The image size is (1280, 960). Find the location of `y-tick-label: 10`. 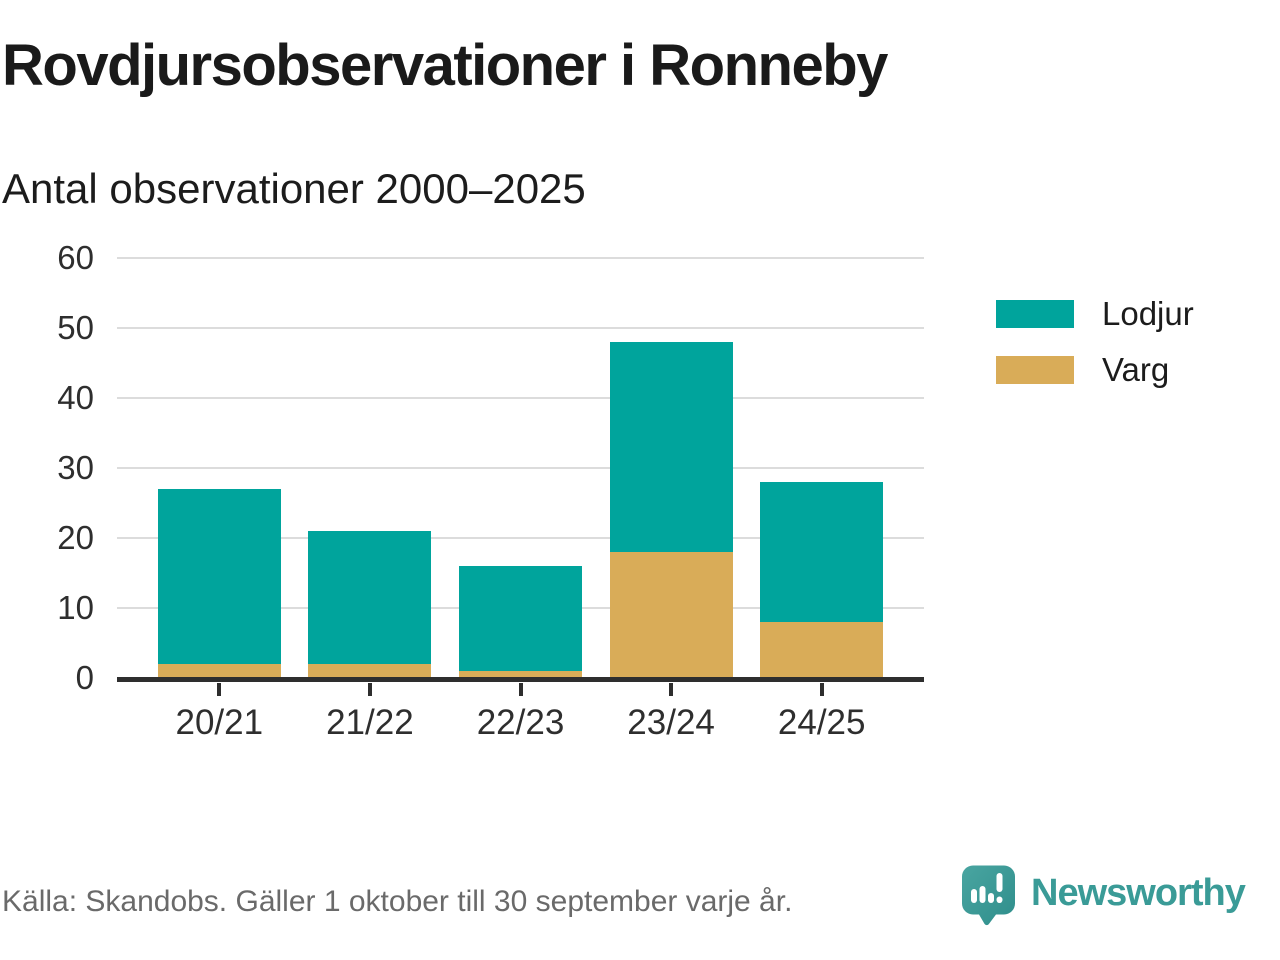

y-tick-label: 10 is located at coordinates (75, 607).